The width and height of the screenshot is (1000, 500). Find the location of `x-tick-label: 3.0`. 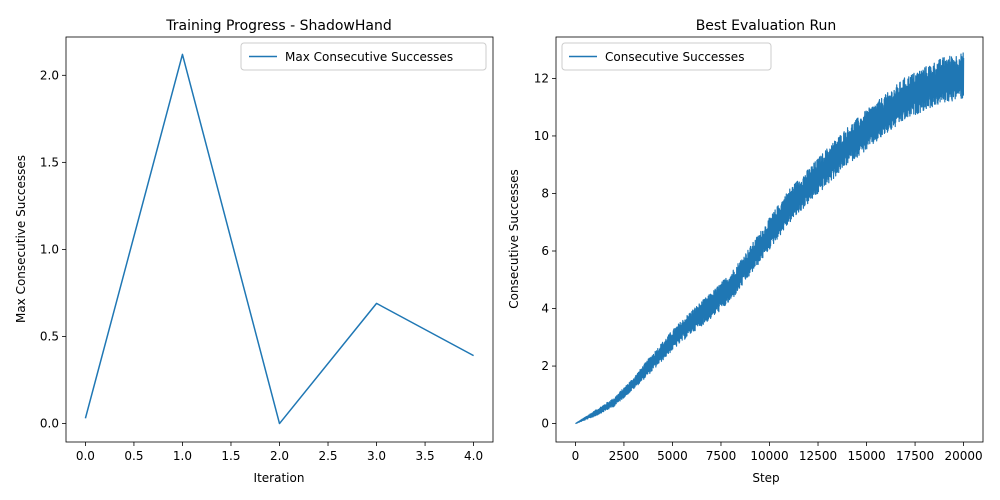

x-tick-label: 3.0 is located at coordinates (376, 456).